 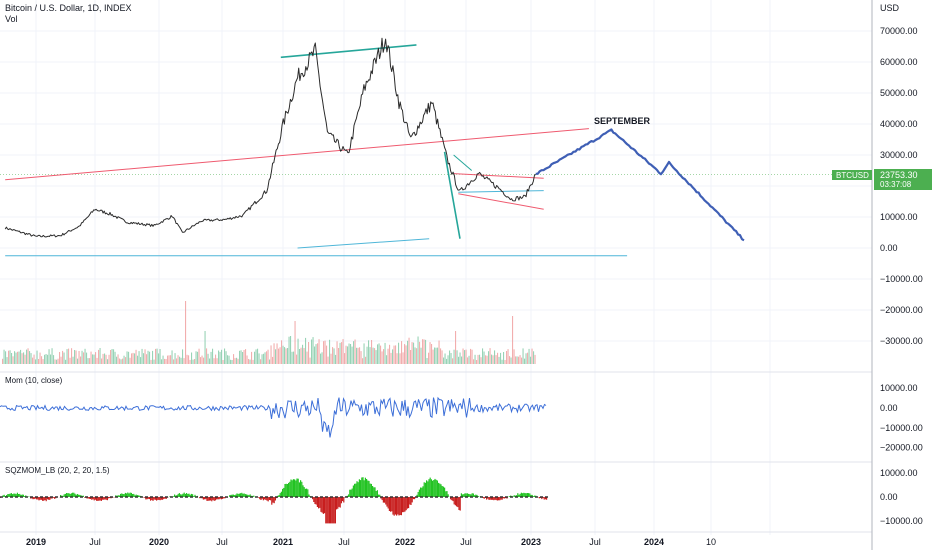 What do you see at coordinates (344, 542) in the screenshot?
I see `time-axis-label: Jul` at bounding box center [344, 542].